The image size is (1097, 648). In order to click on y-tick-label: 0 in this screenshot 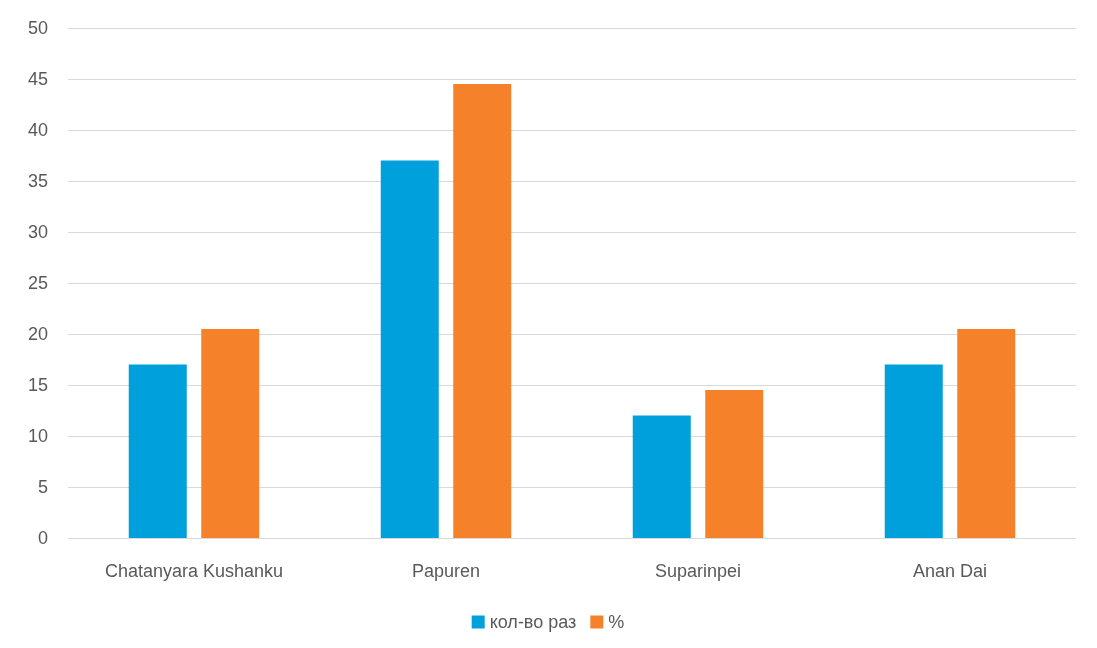, I will do `click(42, 538)`.